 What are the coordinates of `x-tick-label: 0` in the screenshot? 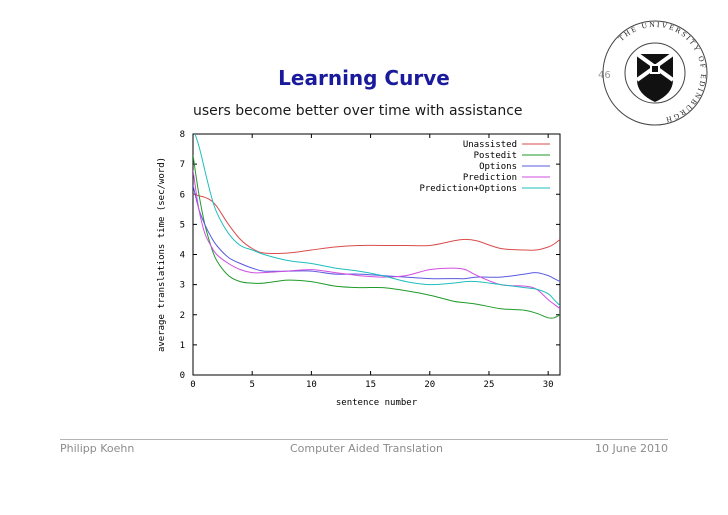 It's located at (192, 385).